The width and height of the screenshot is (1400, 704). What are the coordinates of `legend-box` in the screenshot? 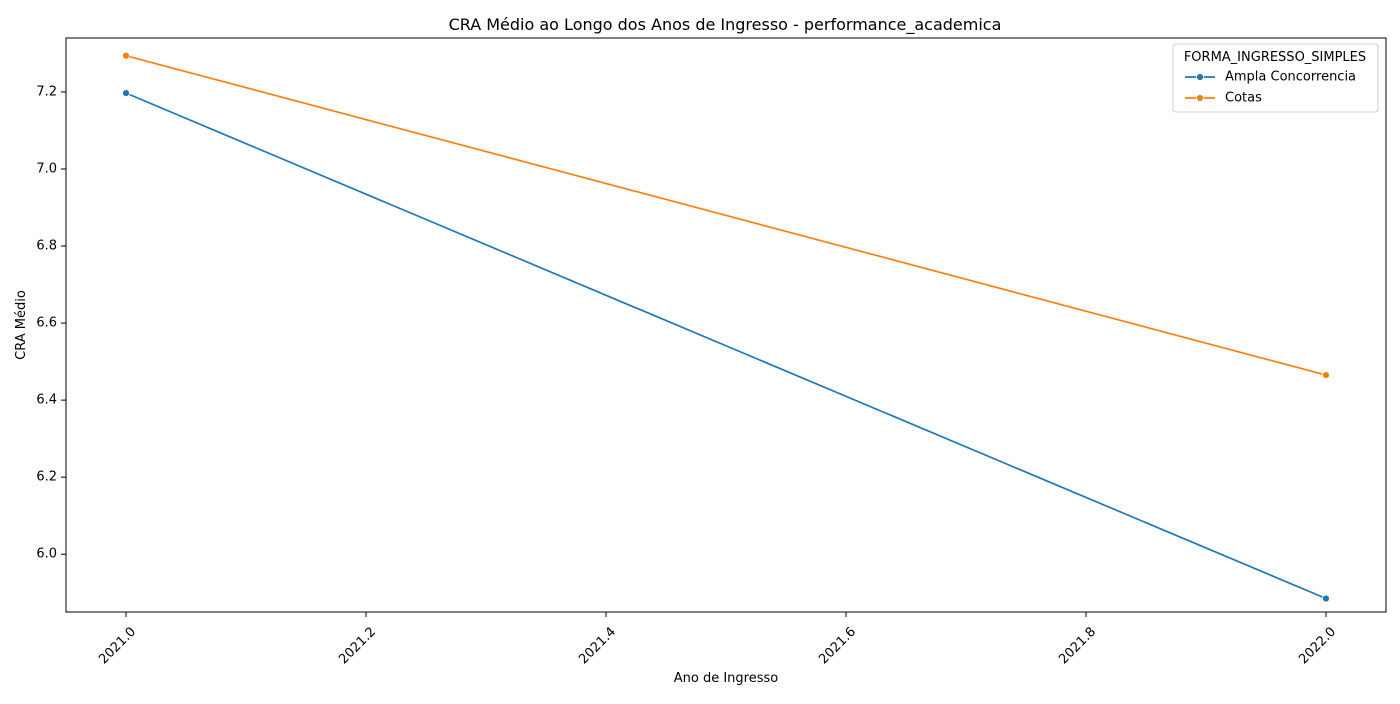 It's located at (1275, 78).